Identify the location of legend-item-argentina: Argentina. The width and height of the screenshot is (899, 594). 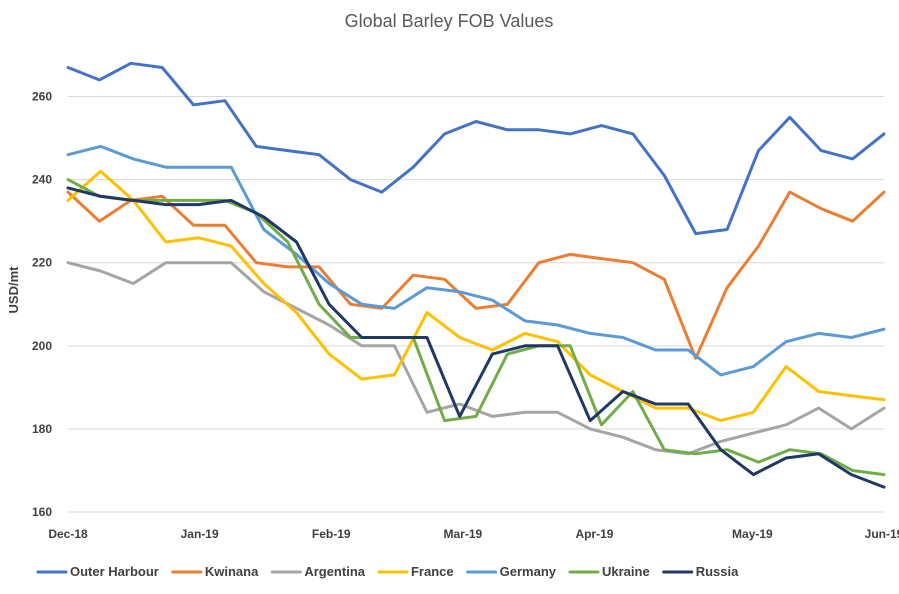
(318, 571).